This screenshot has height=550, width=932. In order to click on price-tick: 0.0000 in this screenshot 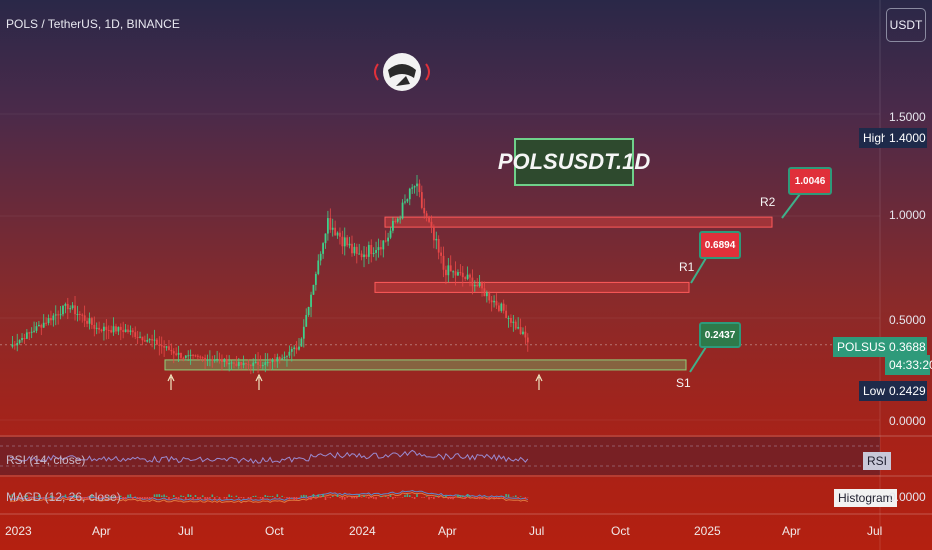, I will do `click(907, 421)`.